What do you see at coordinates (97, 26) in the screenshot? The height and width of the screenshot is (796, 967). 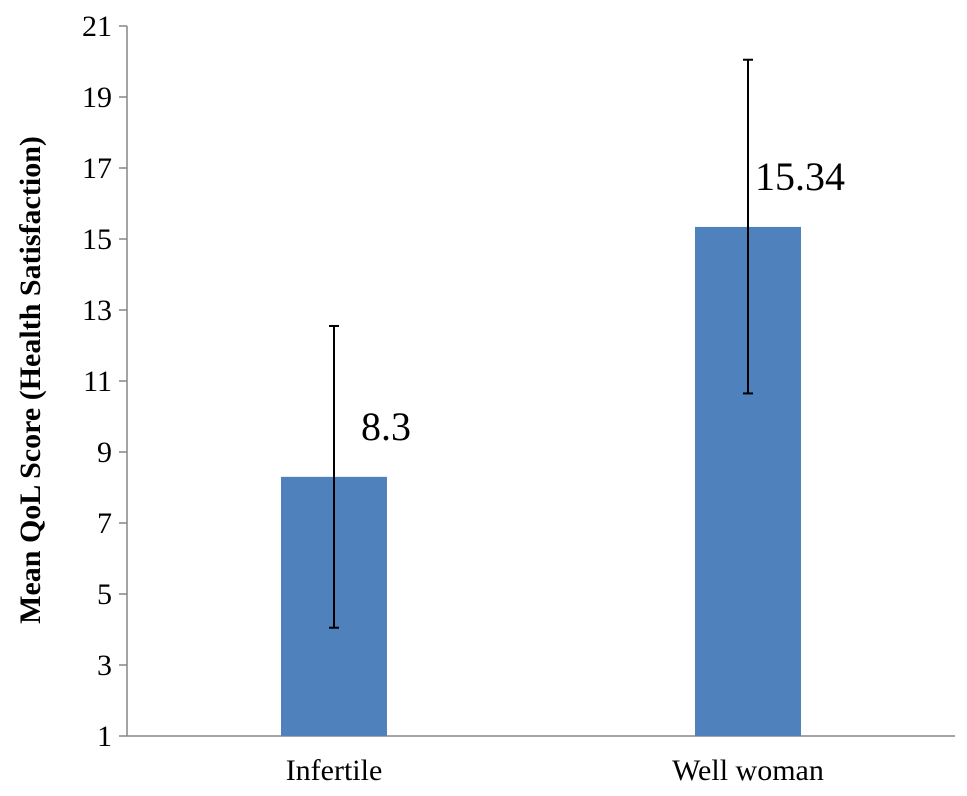 I see `y-tick-label: 21` at bounding box center [97, 26].